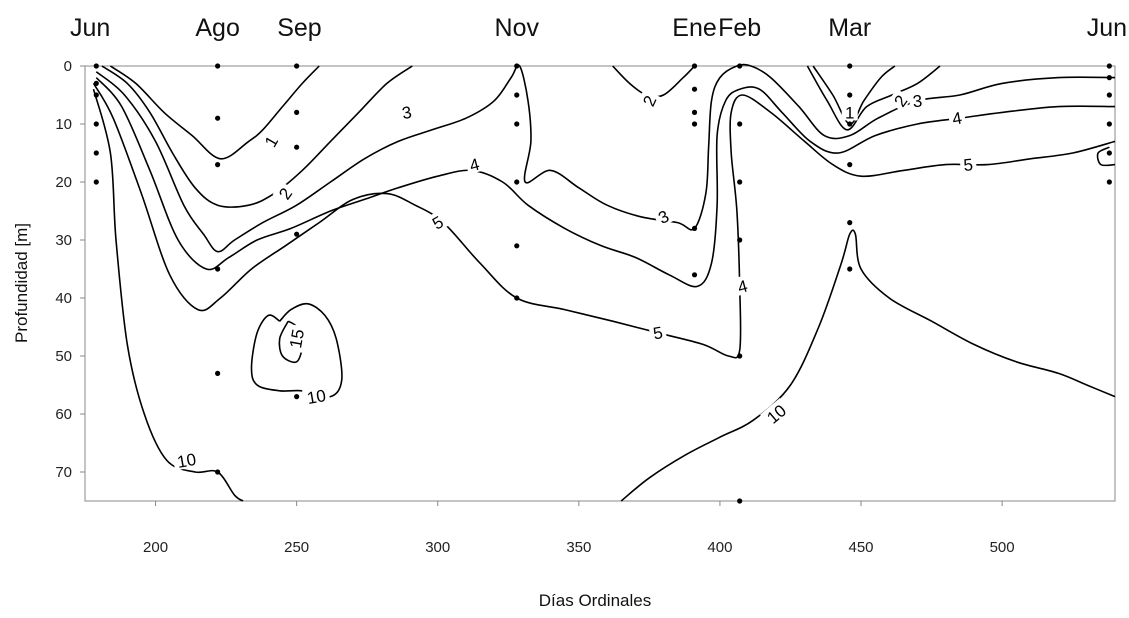  What do you see at coordinates (849, 28) in the screenshot?
I see `month-label-mar-6: Mar` at bounding box center [849, 28].